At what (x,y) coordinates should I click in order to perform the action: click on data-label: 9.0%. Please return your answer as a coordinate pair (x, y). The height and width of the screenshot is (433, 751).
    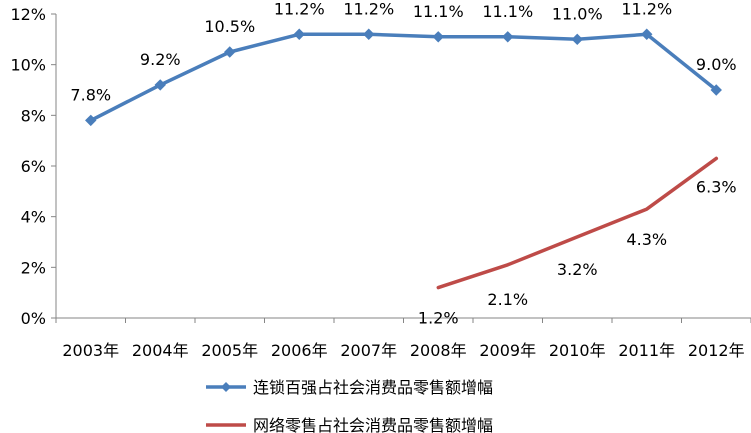
    Looking at the image, I should click on (716, 64).